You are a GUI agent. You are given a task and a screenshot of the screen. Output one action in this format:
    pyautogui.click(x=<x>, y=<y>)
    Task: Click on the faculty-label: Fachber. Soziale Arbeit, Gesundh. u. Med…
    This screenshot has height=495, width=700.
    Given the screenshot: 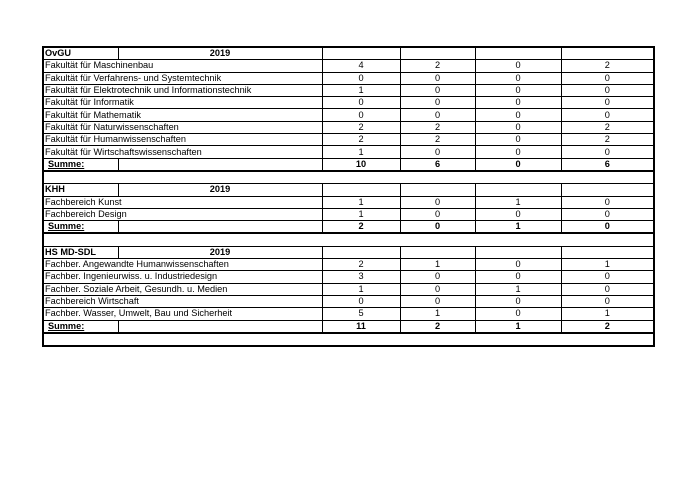 What is the action you would take?
    pyautogui.click(x=182, y=289)
    